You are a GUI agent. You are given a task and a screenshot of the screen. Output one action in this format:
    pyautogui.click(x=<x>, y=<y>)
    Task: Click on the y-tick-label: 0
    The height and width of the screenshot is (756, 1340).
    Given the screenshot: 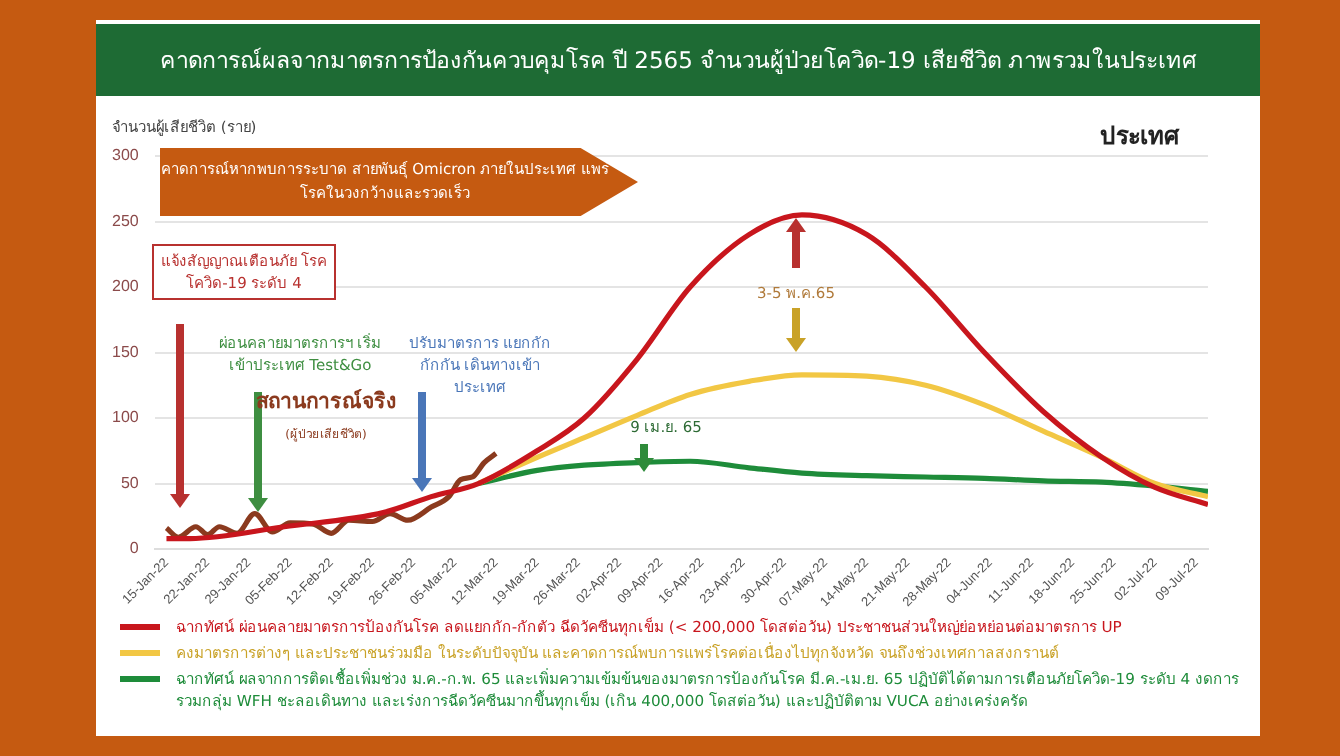 What is the action you would take?
    pyautogui.click(x=134, y=548)
    